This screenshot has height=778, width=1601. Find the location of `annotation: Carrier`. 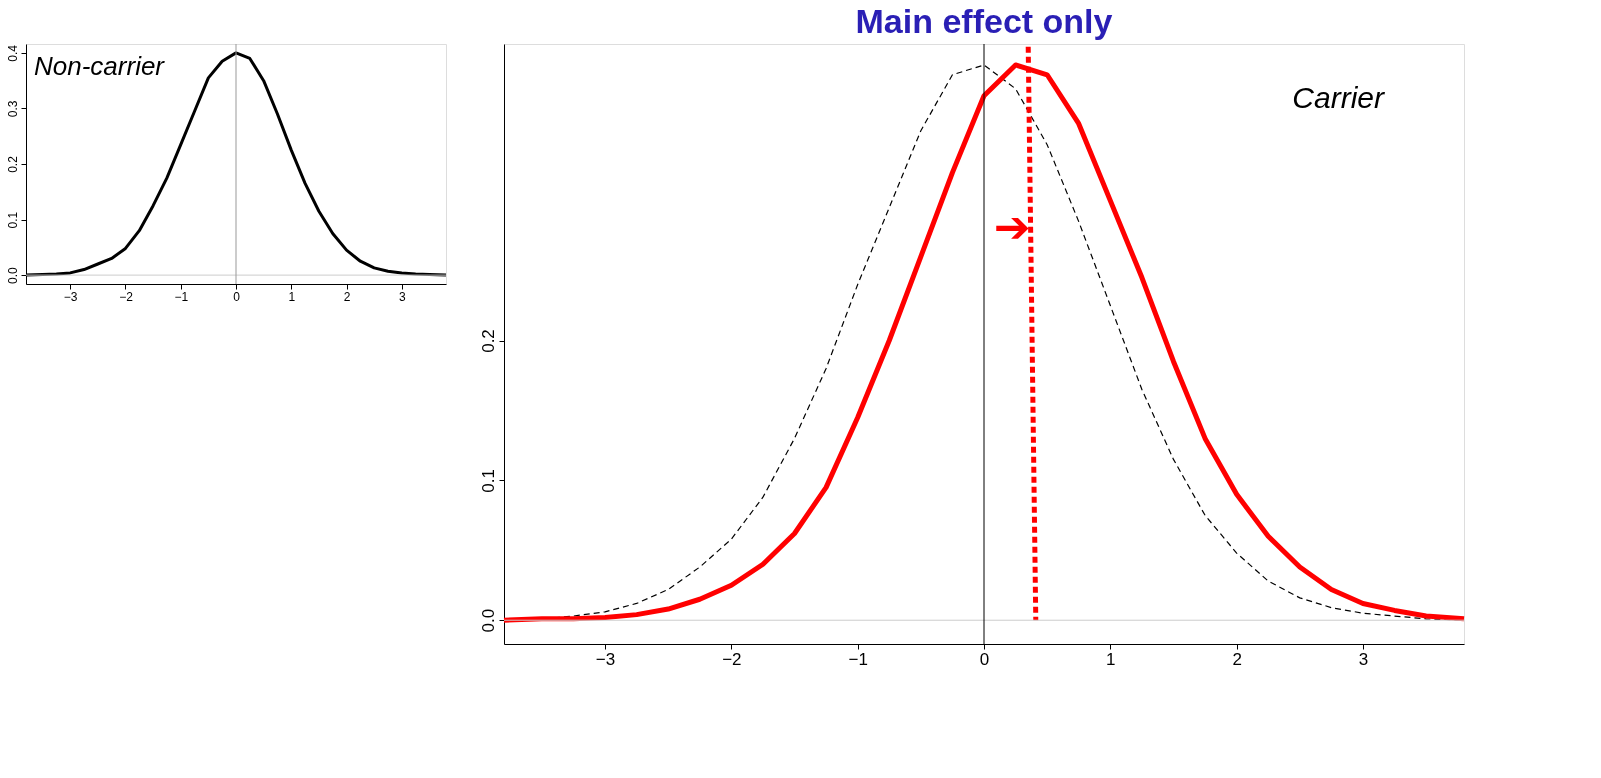

annotation: Carrier is located at coordinates (1339, 97).